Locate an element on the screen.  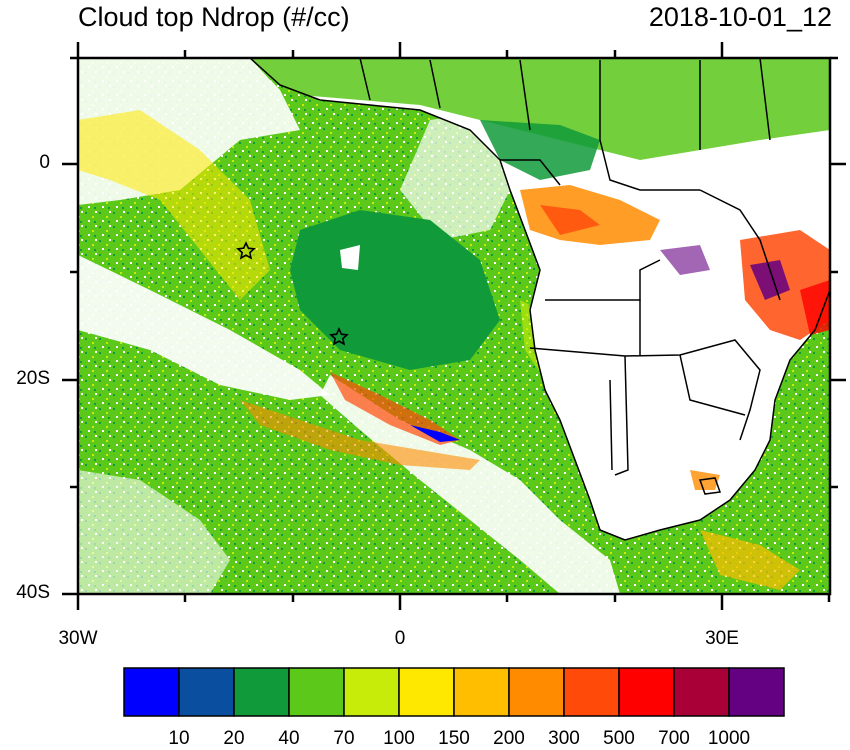
colorbar-label: 70 is located at coordinates (344, 738).